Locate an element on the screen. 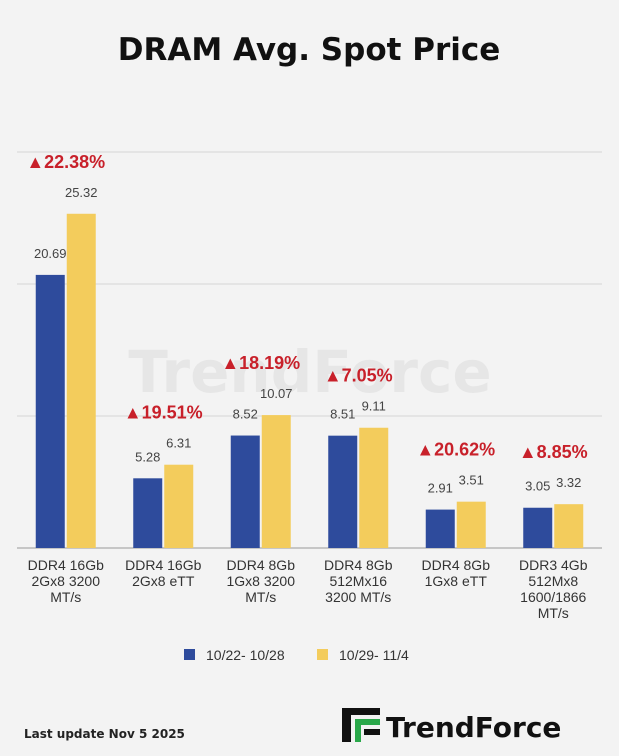 This screenshot has width=619, height=756. category-label: DDR3 4Gb is located at coordinates (553, 565).